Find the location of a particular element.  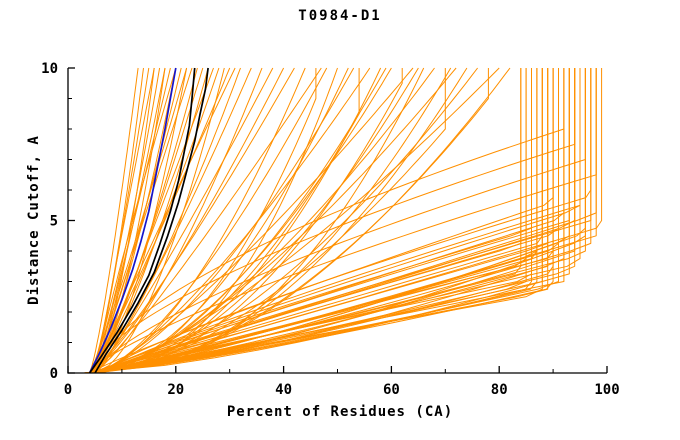

svg-text: 10 is located at coordinates (49, 69).